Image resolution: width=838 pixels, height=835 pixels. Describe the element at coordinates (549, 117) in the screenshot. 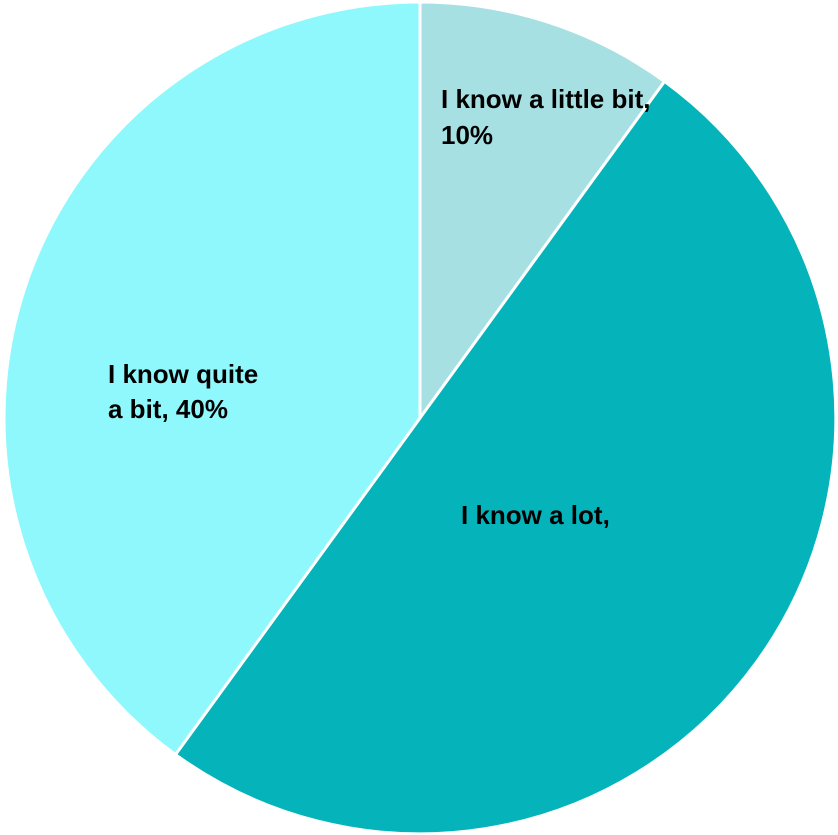

I see `slice-label-little-bit: I know a little bit, 10%` at that location.